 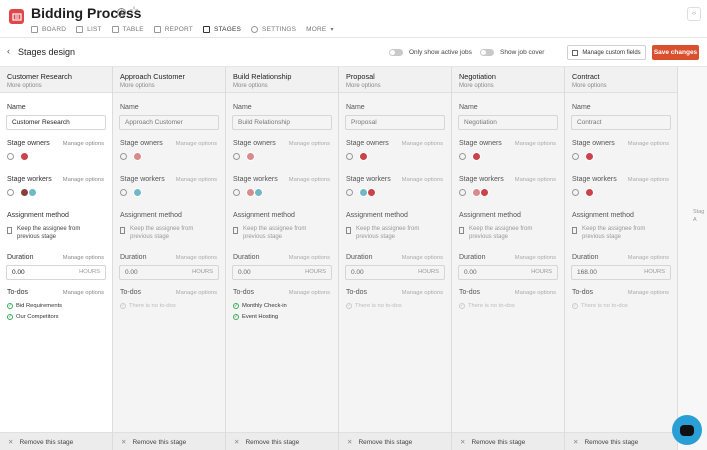 I want to click on stage-name-input: Negotiation, so click(x=508, y=122).